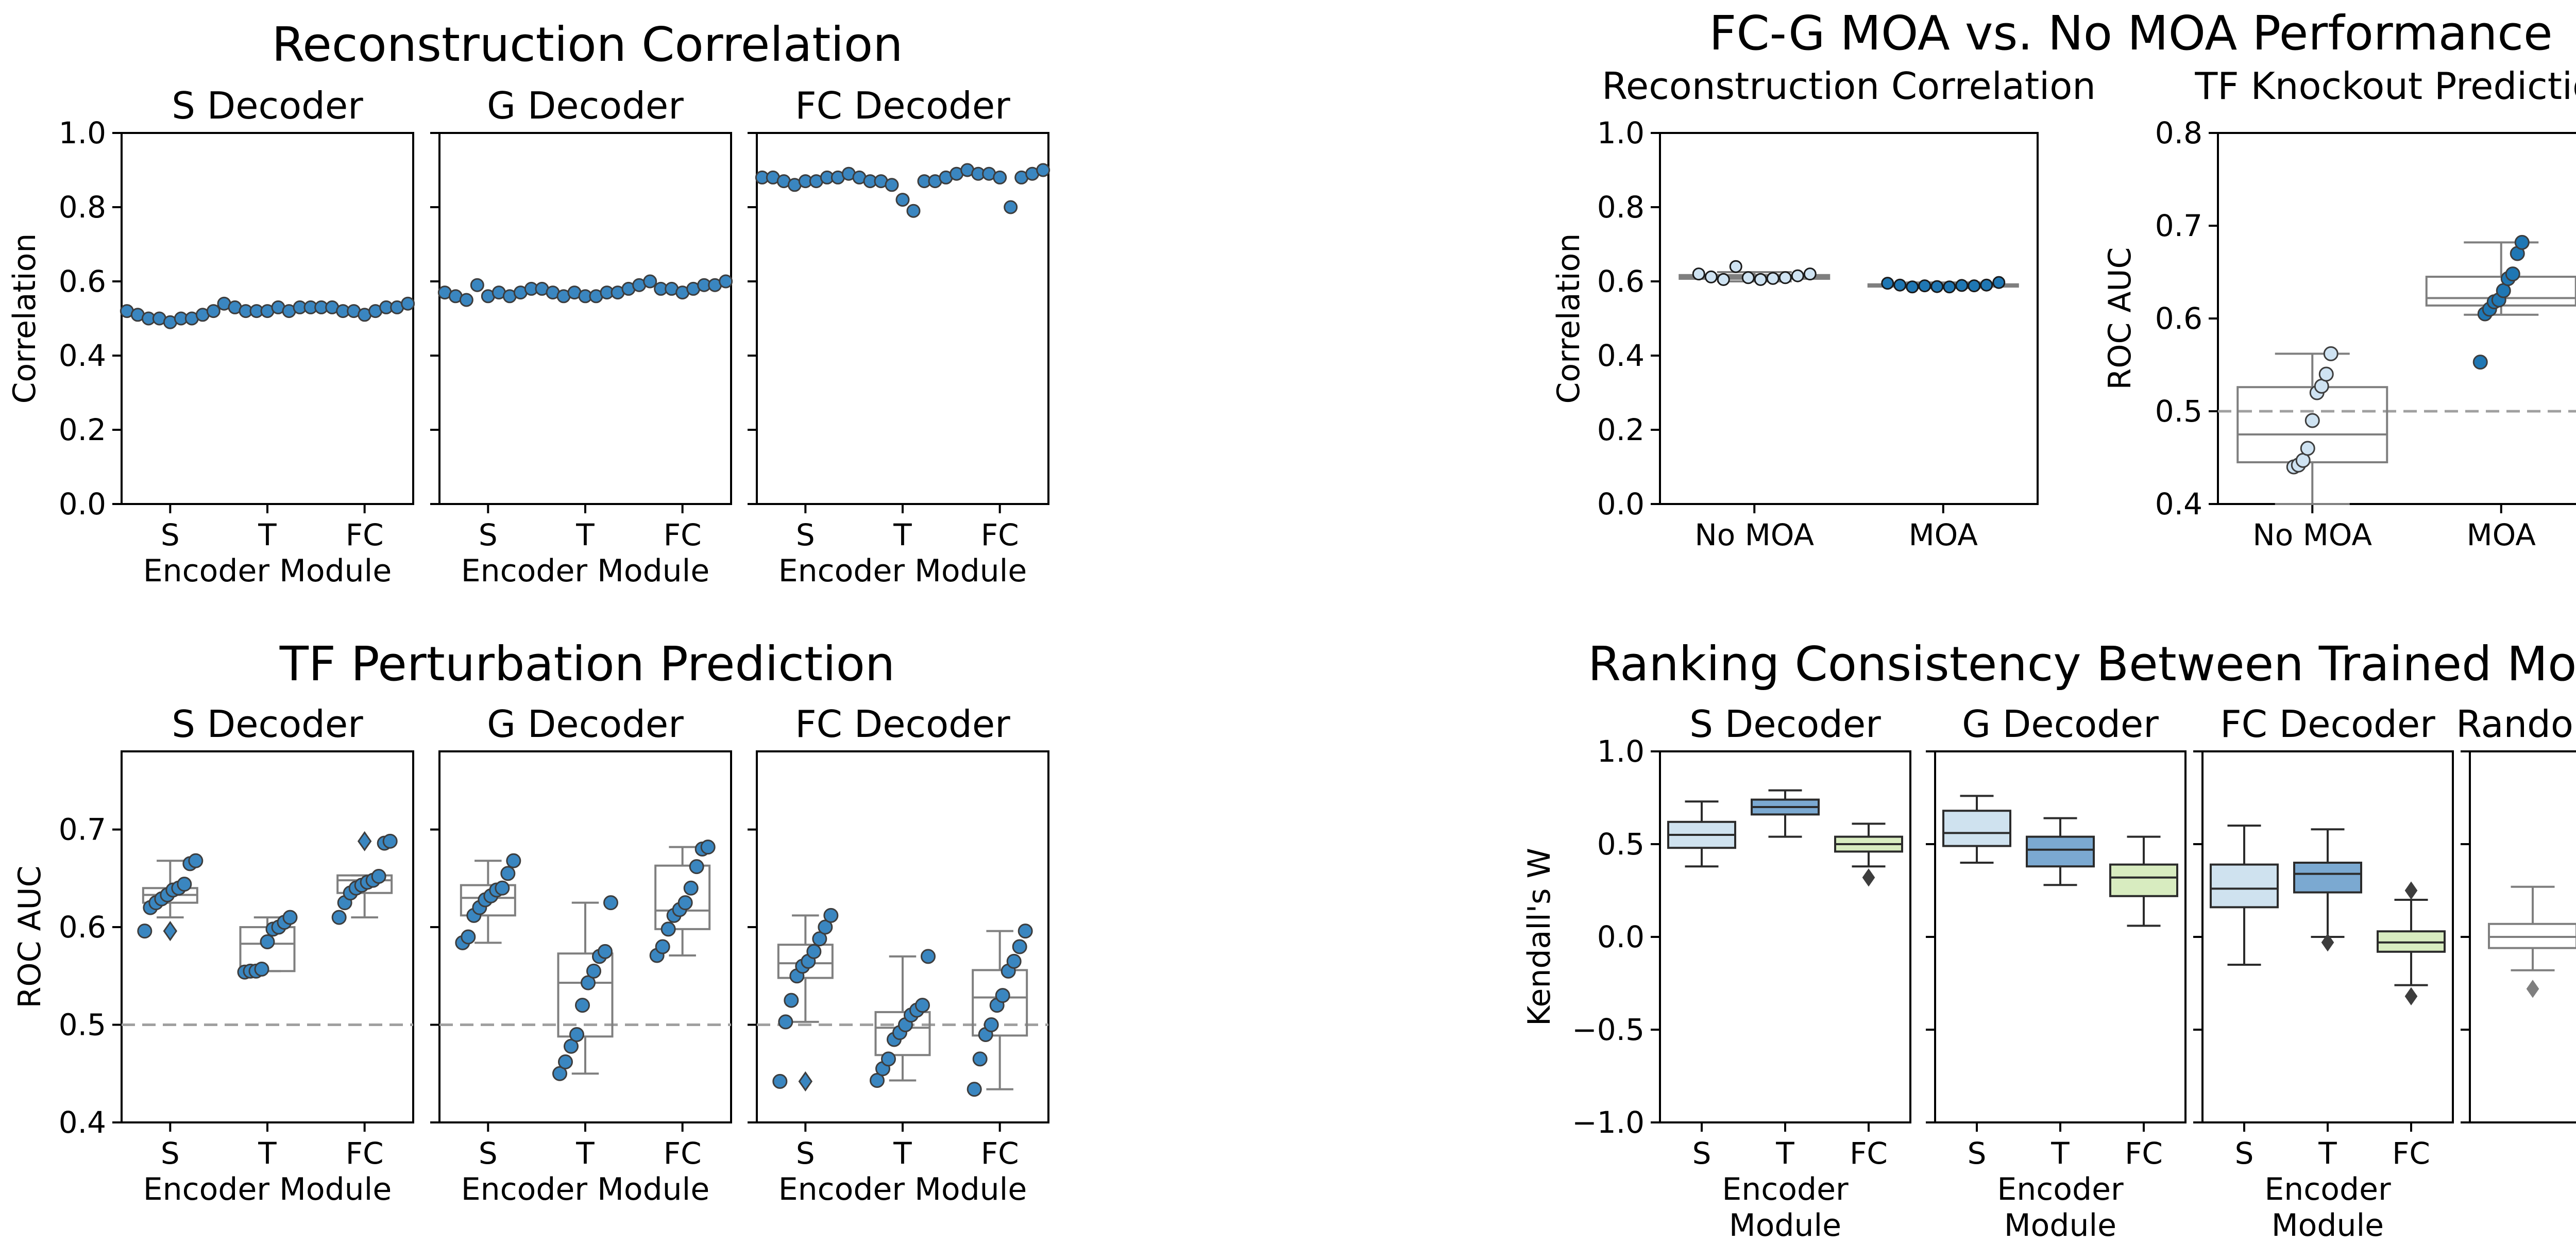  I want to click on panel-title: Random, so click(2516, 724).